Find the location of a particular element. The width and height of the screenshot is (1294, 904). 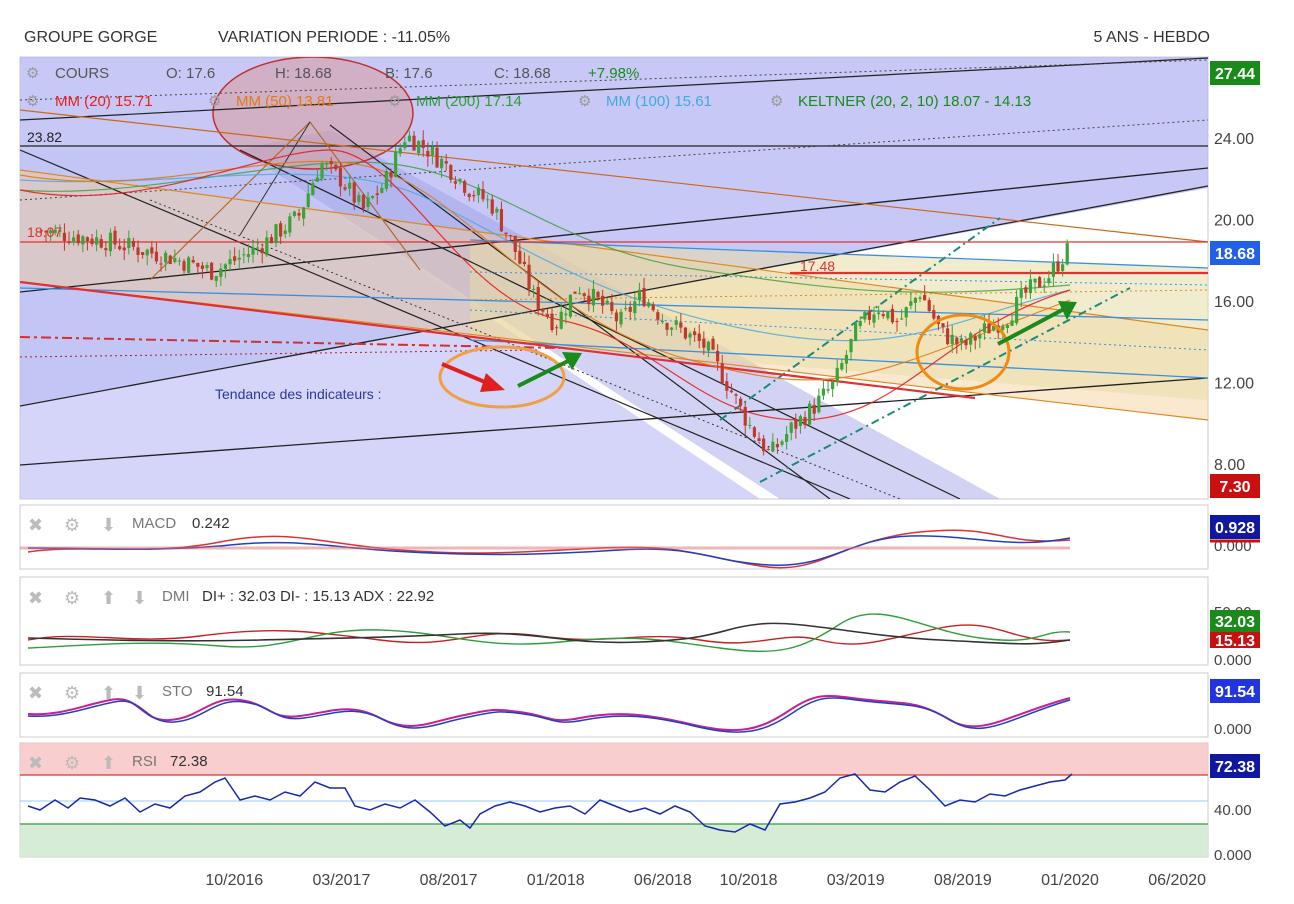

red-down-arrow is located at coordinates (473, 377).